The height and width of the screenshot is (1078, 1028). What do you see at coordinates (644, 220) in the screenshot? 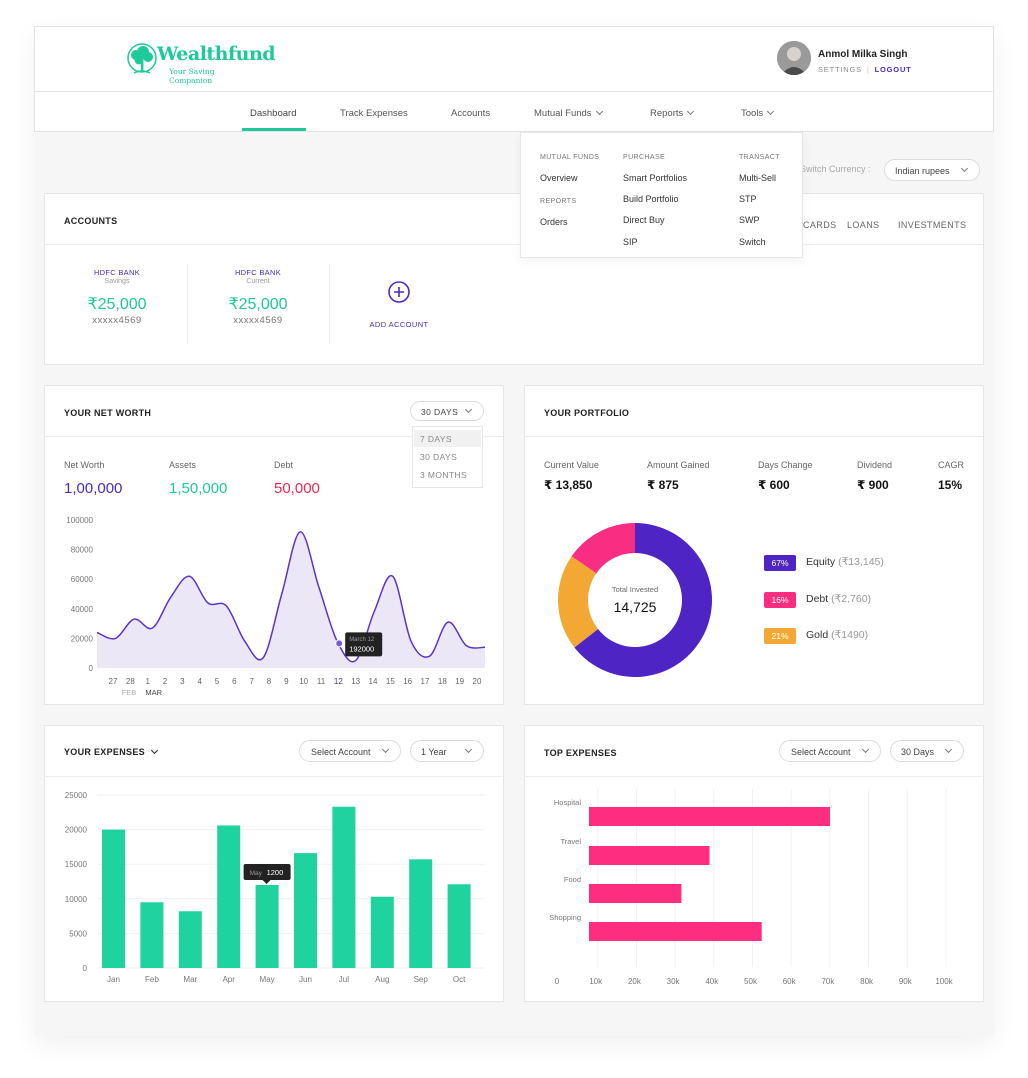
I see `menu-item-direct-buy: Direct Buy` at bounding box center [644, 220].